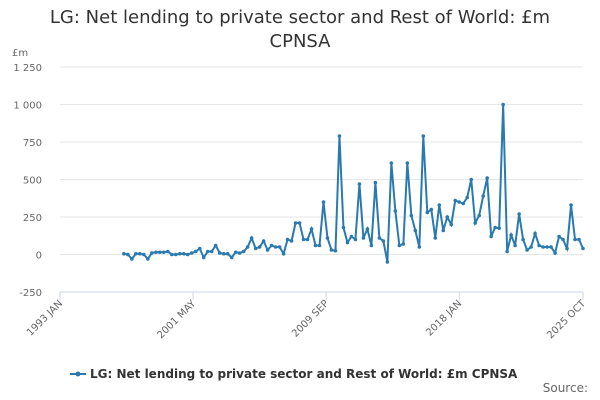  What do you see at coordinates (78, 374) in the screenshot?
I see `legend-marker` at bounding box center [78, 374].